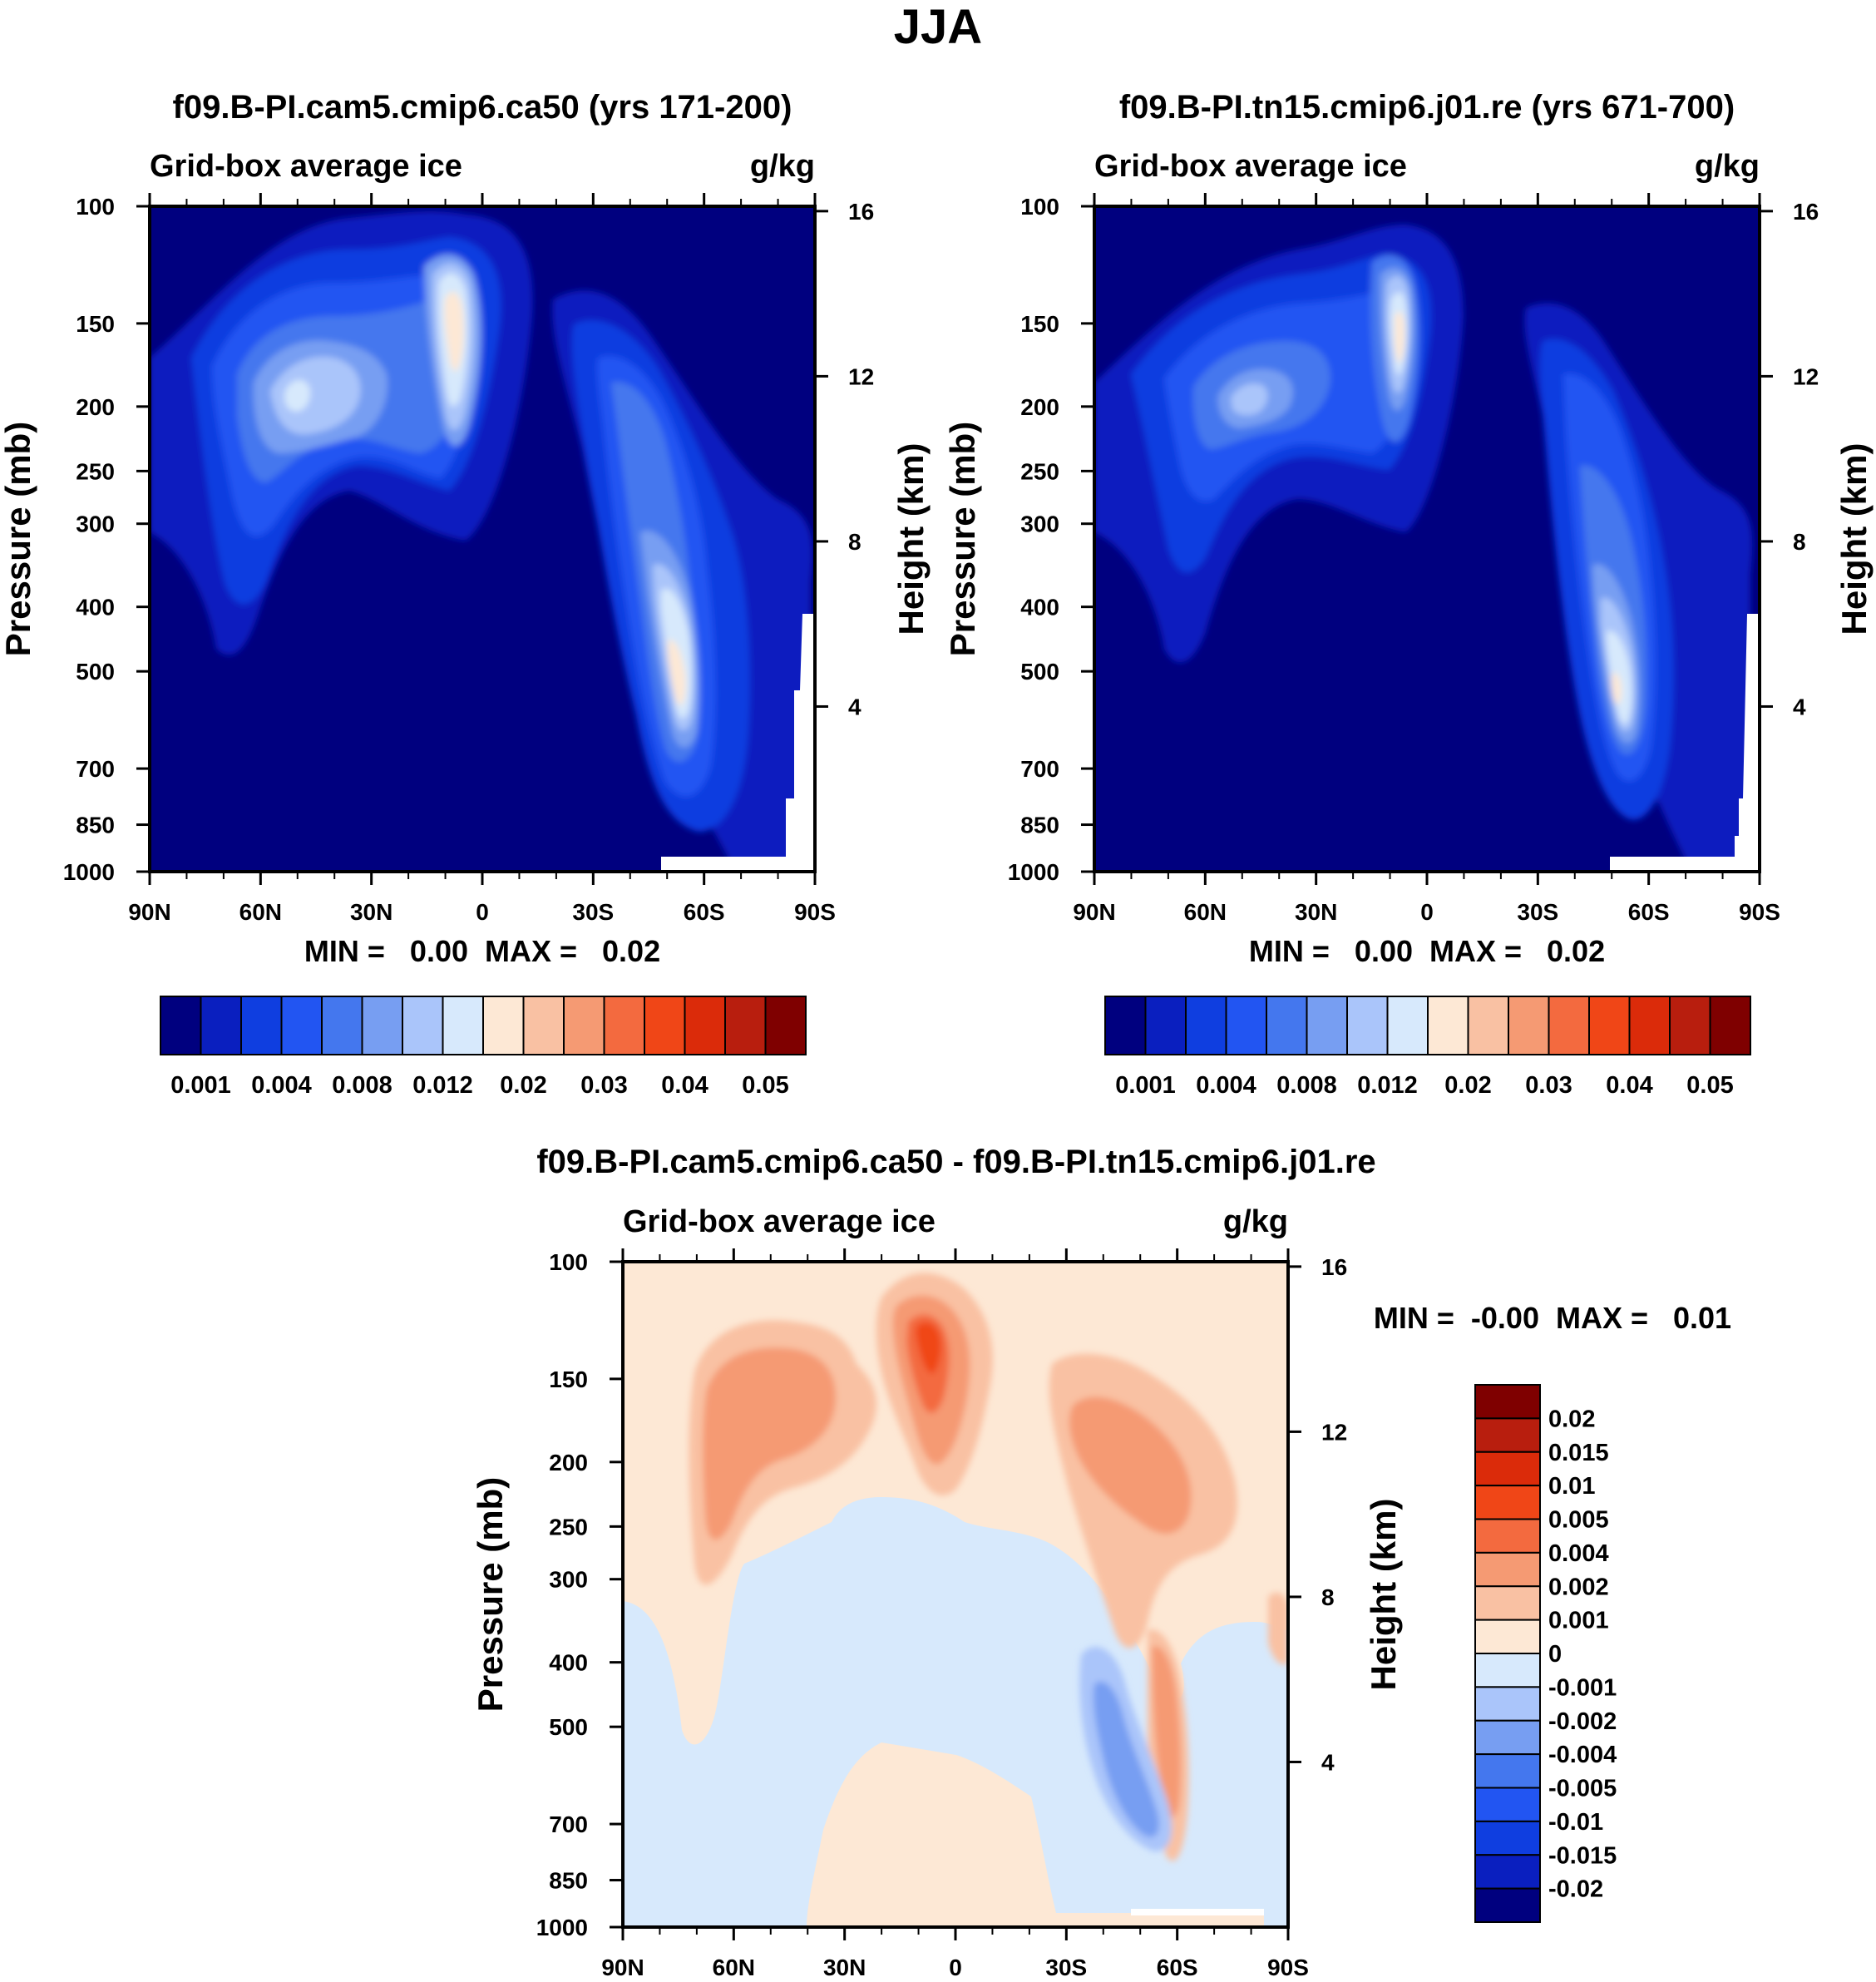 The height and width of the screenshot is (1982, 1876). Describe the element at coordinates (1578, 1621) in the screenshot. I see `colorbar-label: 0.001` at that location.